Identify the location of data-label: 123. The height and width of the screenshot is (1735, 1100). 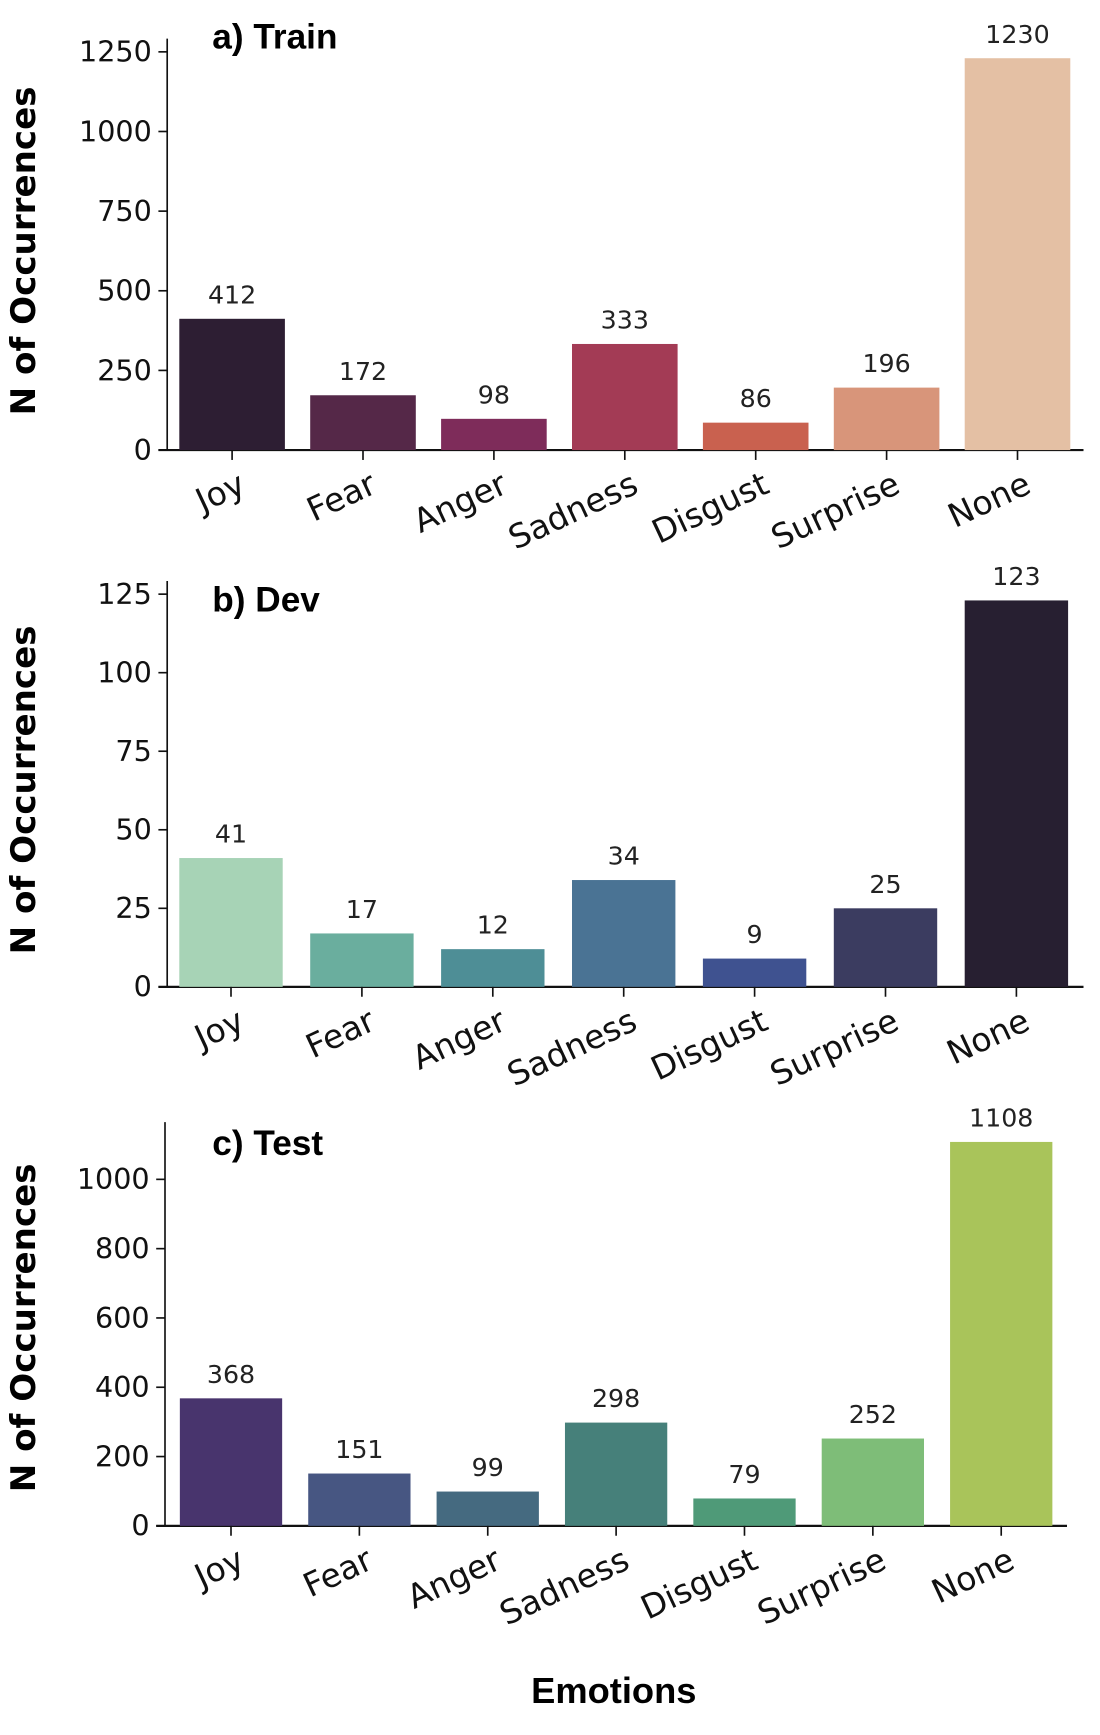
(1016, 576).